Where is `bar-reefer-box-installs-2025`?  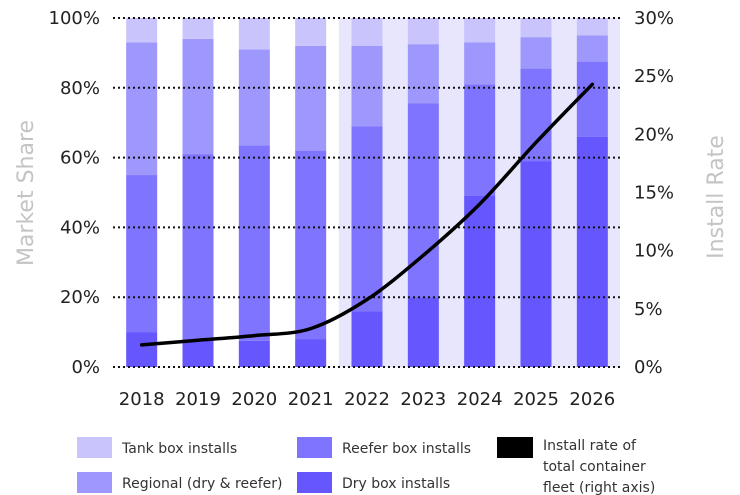 bar-reefer-box-installs-2025 is located at coordinates (536, 115).